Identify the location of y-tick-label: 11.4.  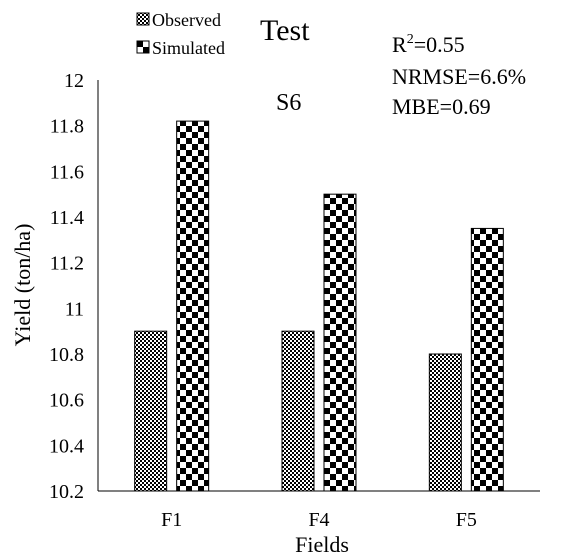
(67, 218).